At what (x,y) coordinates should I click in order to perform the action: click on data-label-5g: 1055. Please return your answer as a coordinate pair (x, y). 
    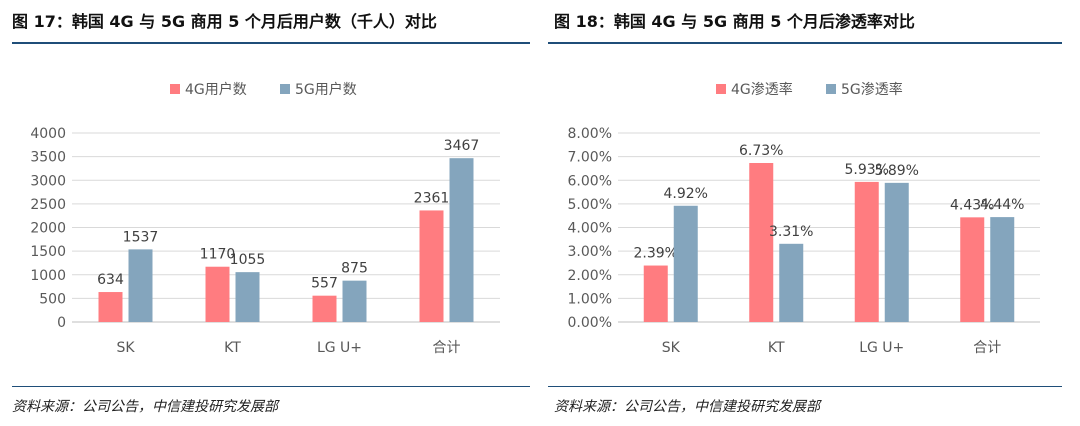
    Looking at the image, I should click on (248, 260).